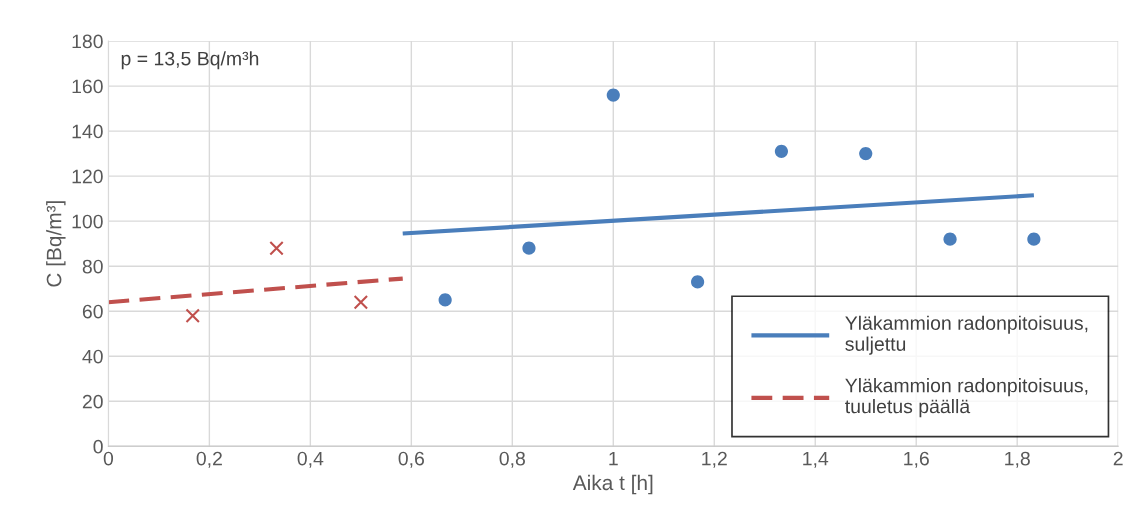 The height and width of the screenshot is (513, 1141). I want to click on x-axis-title: Aika t [h], so click(612, 484).